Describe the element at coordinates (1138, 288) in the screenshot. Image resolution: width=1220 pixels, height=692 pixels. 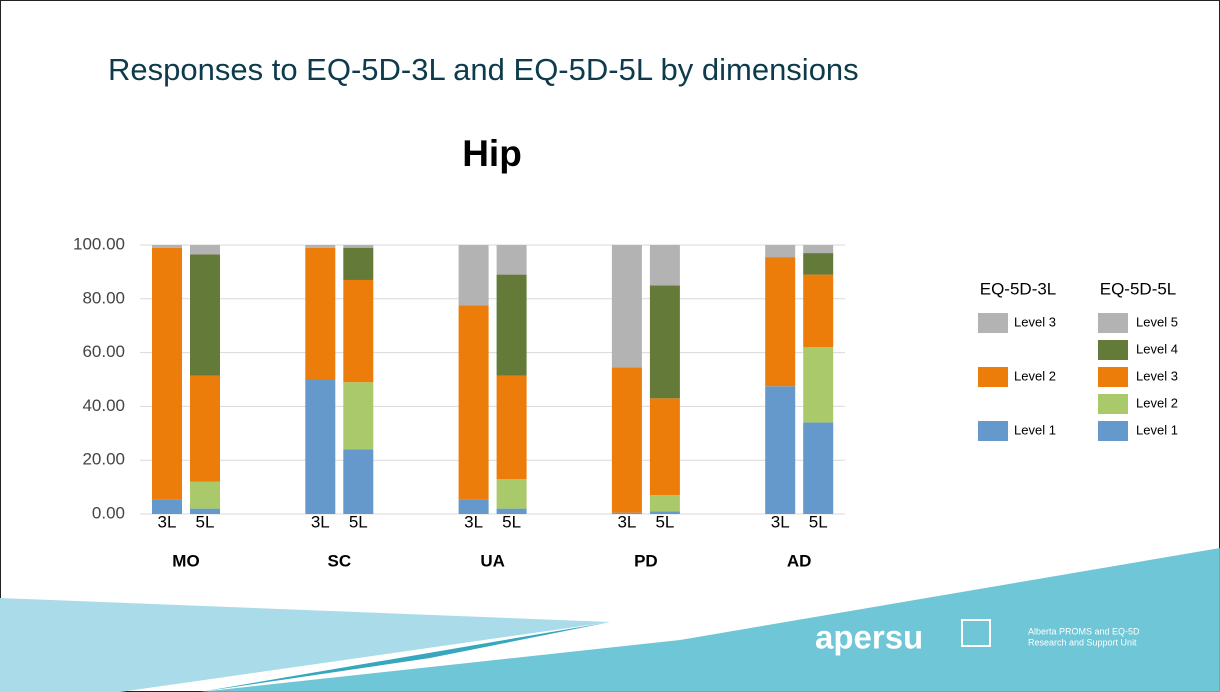
I see `legend-title: EQ-5D-5L` at that location.